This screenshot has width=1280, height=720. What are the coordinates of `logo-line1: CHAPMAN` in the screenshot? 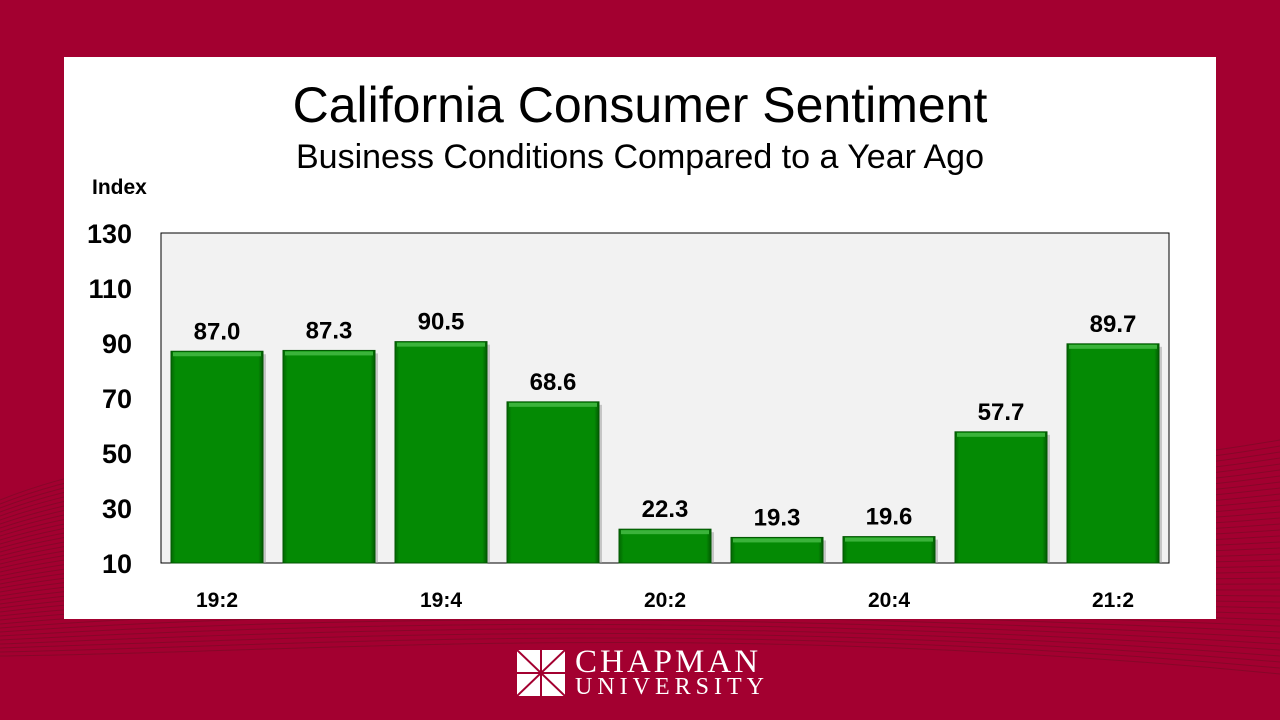 It's located at (668, 662).